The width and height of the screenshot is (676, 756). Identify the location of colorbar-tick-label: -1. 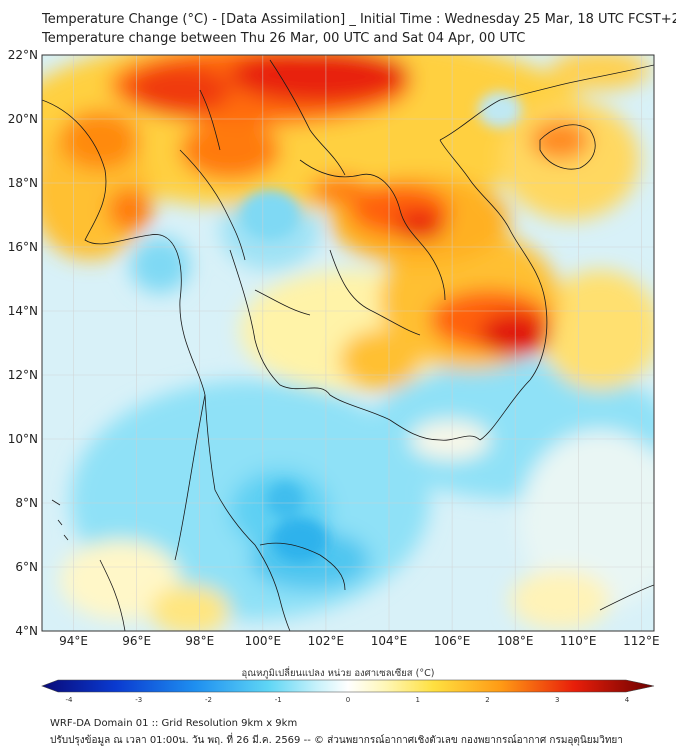
(278, 700).